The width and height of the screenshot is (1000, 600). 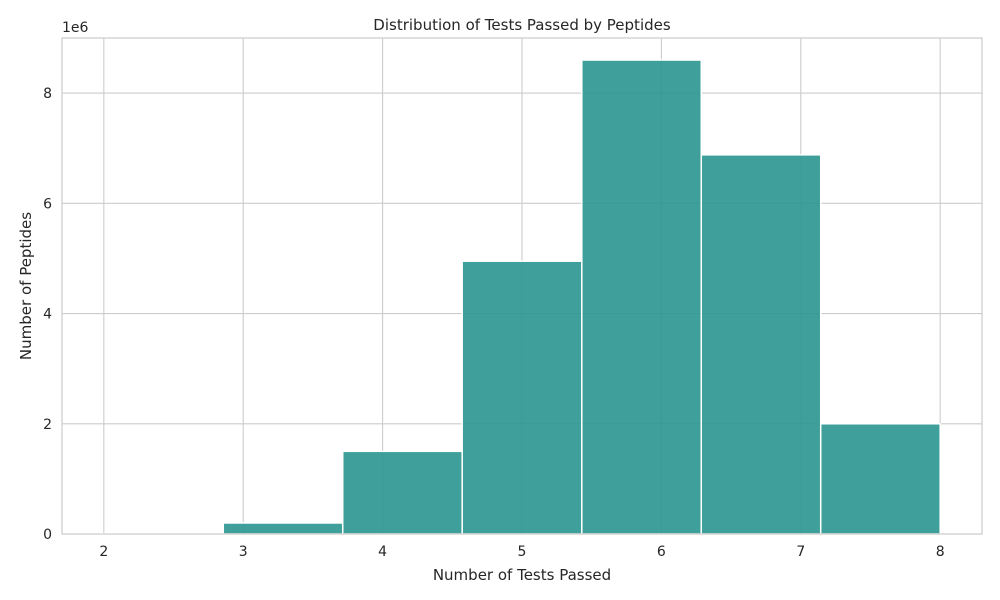 What do you see at coordinates (382, 552) in the screenshot?
I see `x-tick-label: 4` at bounding box center [382, 552].